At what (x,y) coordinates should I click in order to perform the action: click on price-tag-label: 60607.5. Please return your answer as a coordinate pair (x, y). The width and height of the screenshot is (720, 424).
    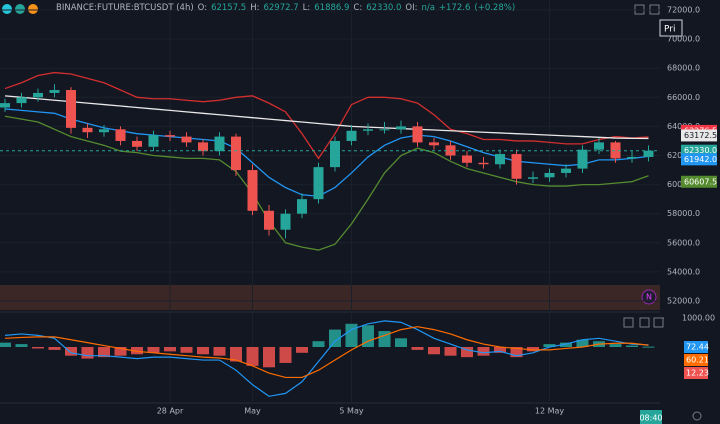
    Looking at the image, I should click on (700, 181).